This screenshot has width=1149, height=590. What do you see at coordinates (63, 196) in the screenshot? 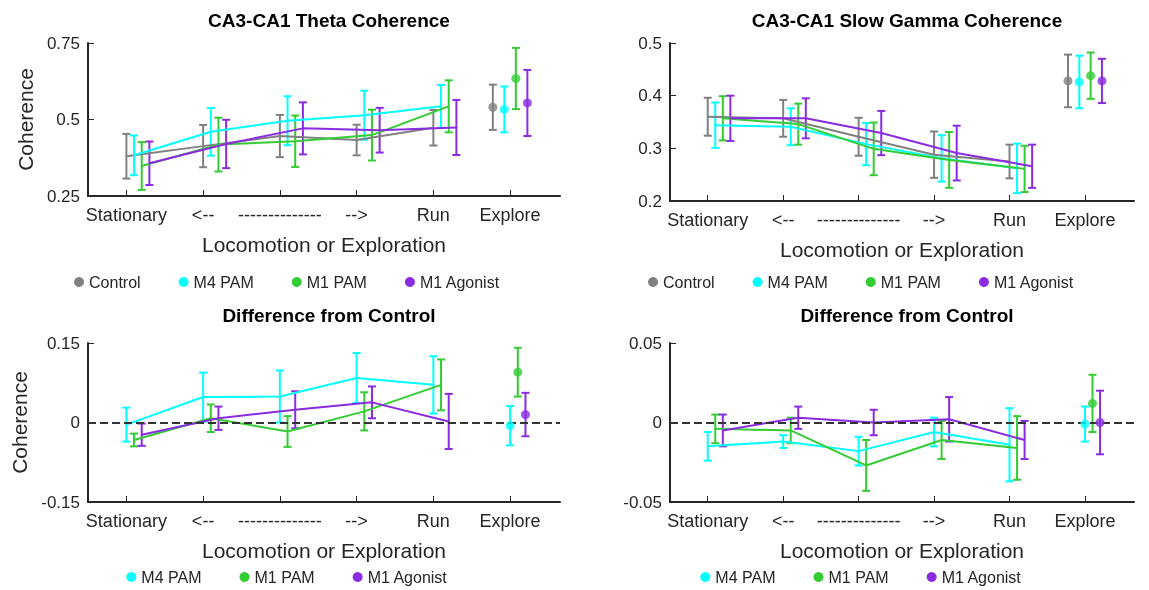
I see `y-tick-label: 0.25` at bounding box center [63, 196].